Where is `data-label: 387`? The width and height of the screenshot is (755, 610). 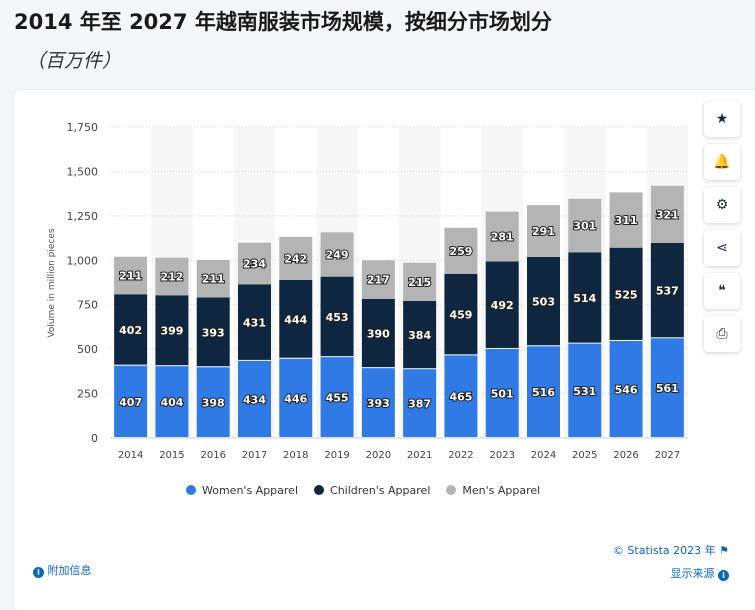 data-label: 387 is located at coordinates (419, 404).